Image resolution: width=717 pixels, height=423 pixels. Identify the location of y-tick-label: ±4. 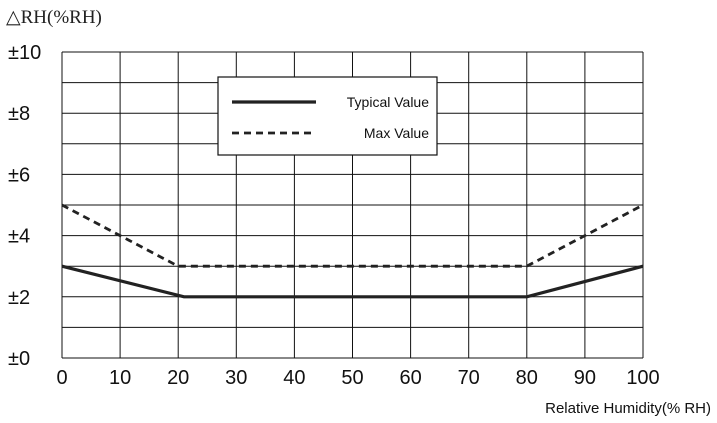
(19, 237).